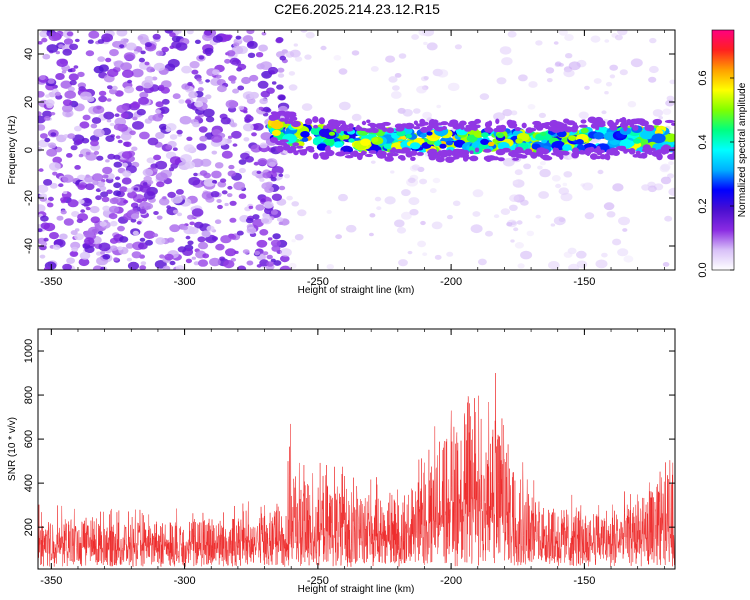 This screenshot has height=600, width=750. I want to click on spectrogram-xtick-label: -350, so click(51, 282).